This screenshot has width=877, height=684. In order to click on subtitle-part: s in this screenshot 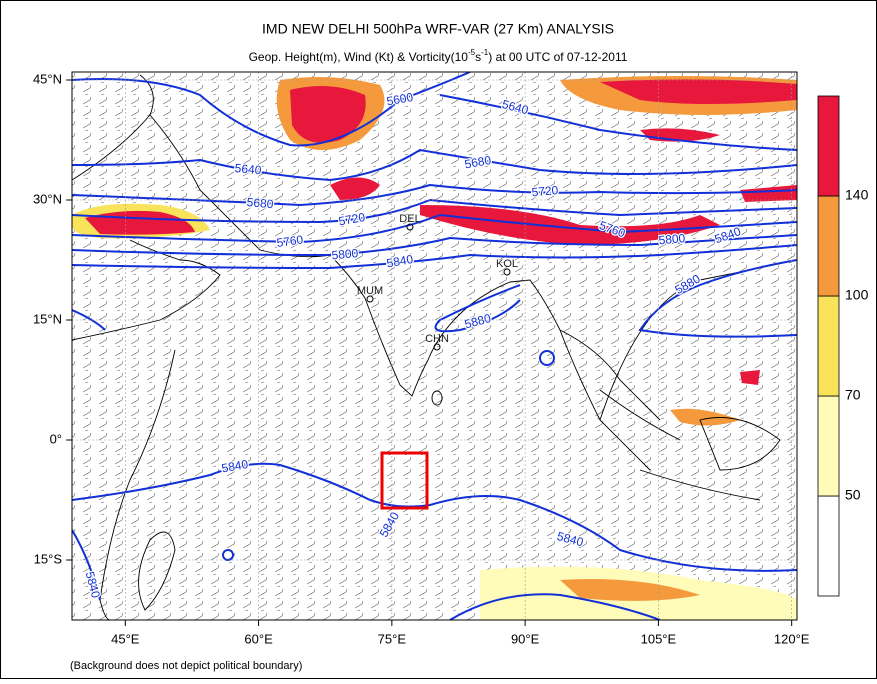, I will do `click(478, 57)`.